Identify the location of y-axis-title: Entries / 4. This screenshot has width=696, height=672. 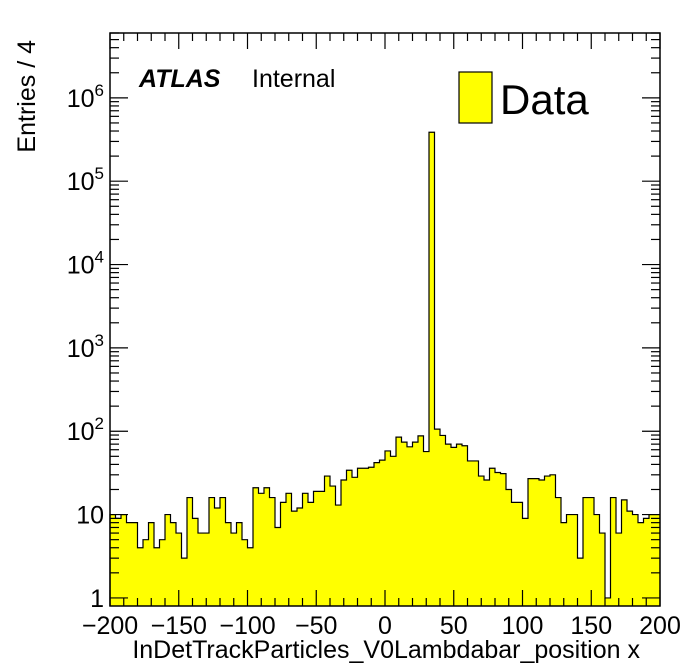
(27, 96).